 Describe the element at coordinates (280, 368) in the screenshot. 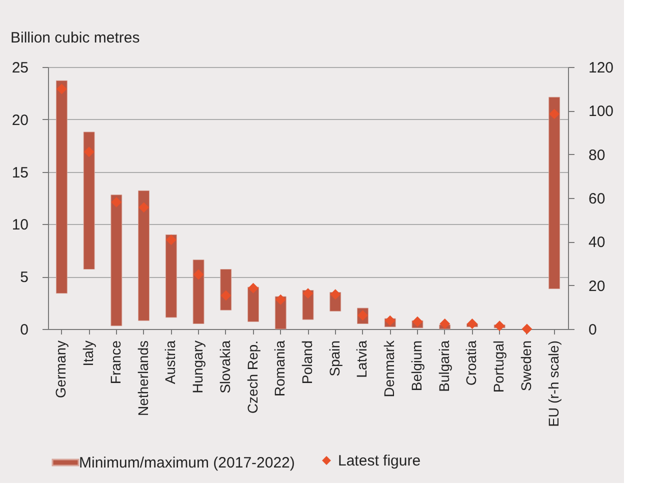

I see `x-tick-label: Romania` at that location.